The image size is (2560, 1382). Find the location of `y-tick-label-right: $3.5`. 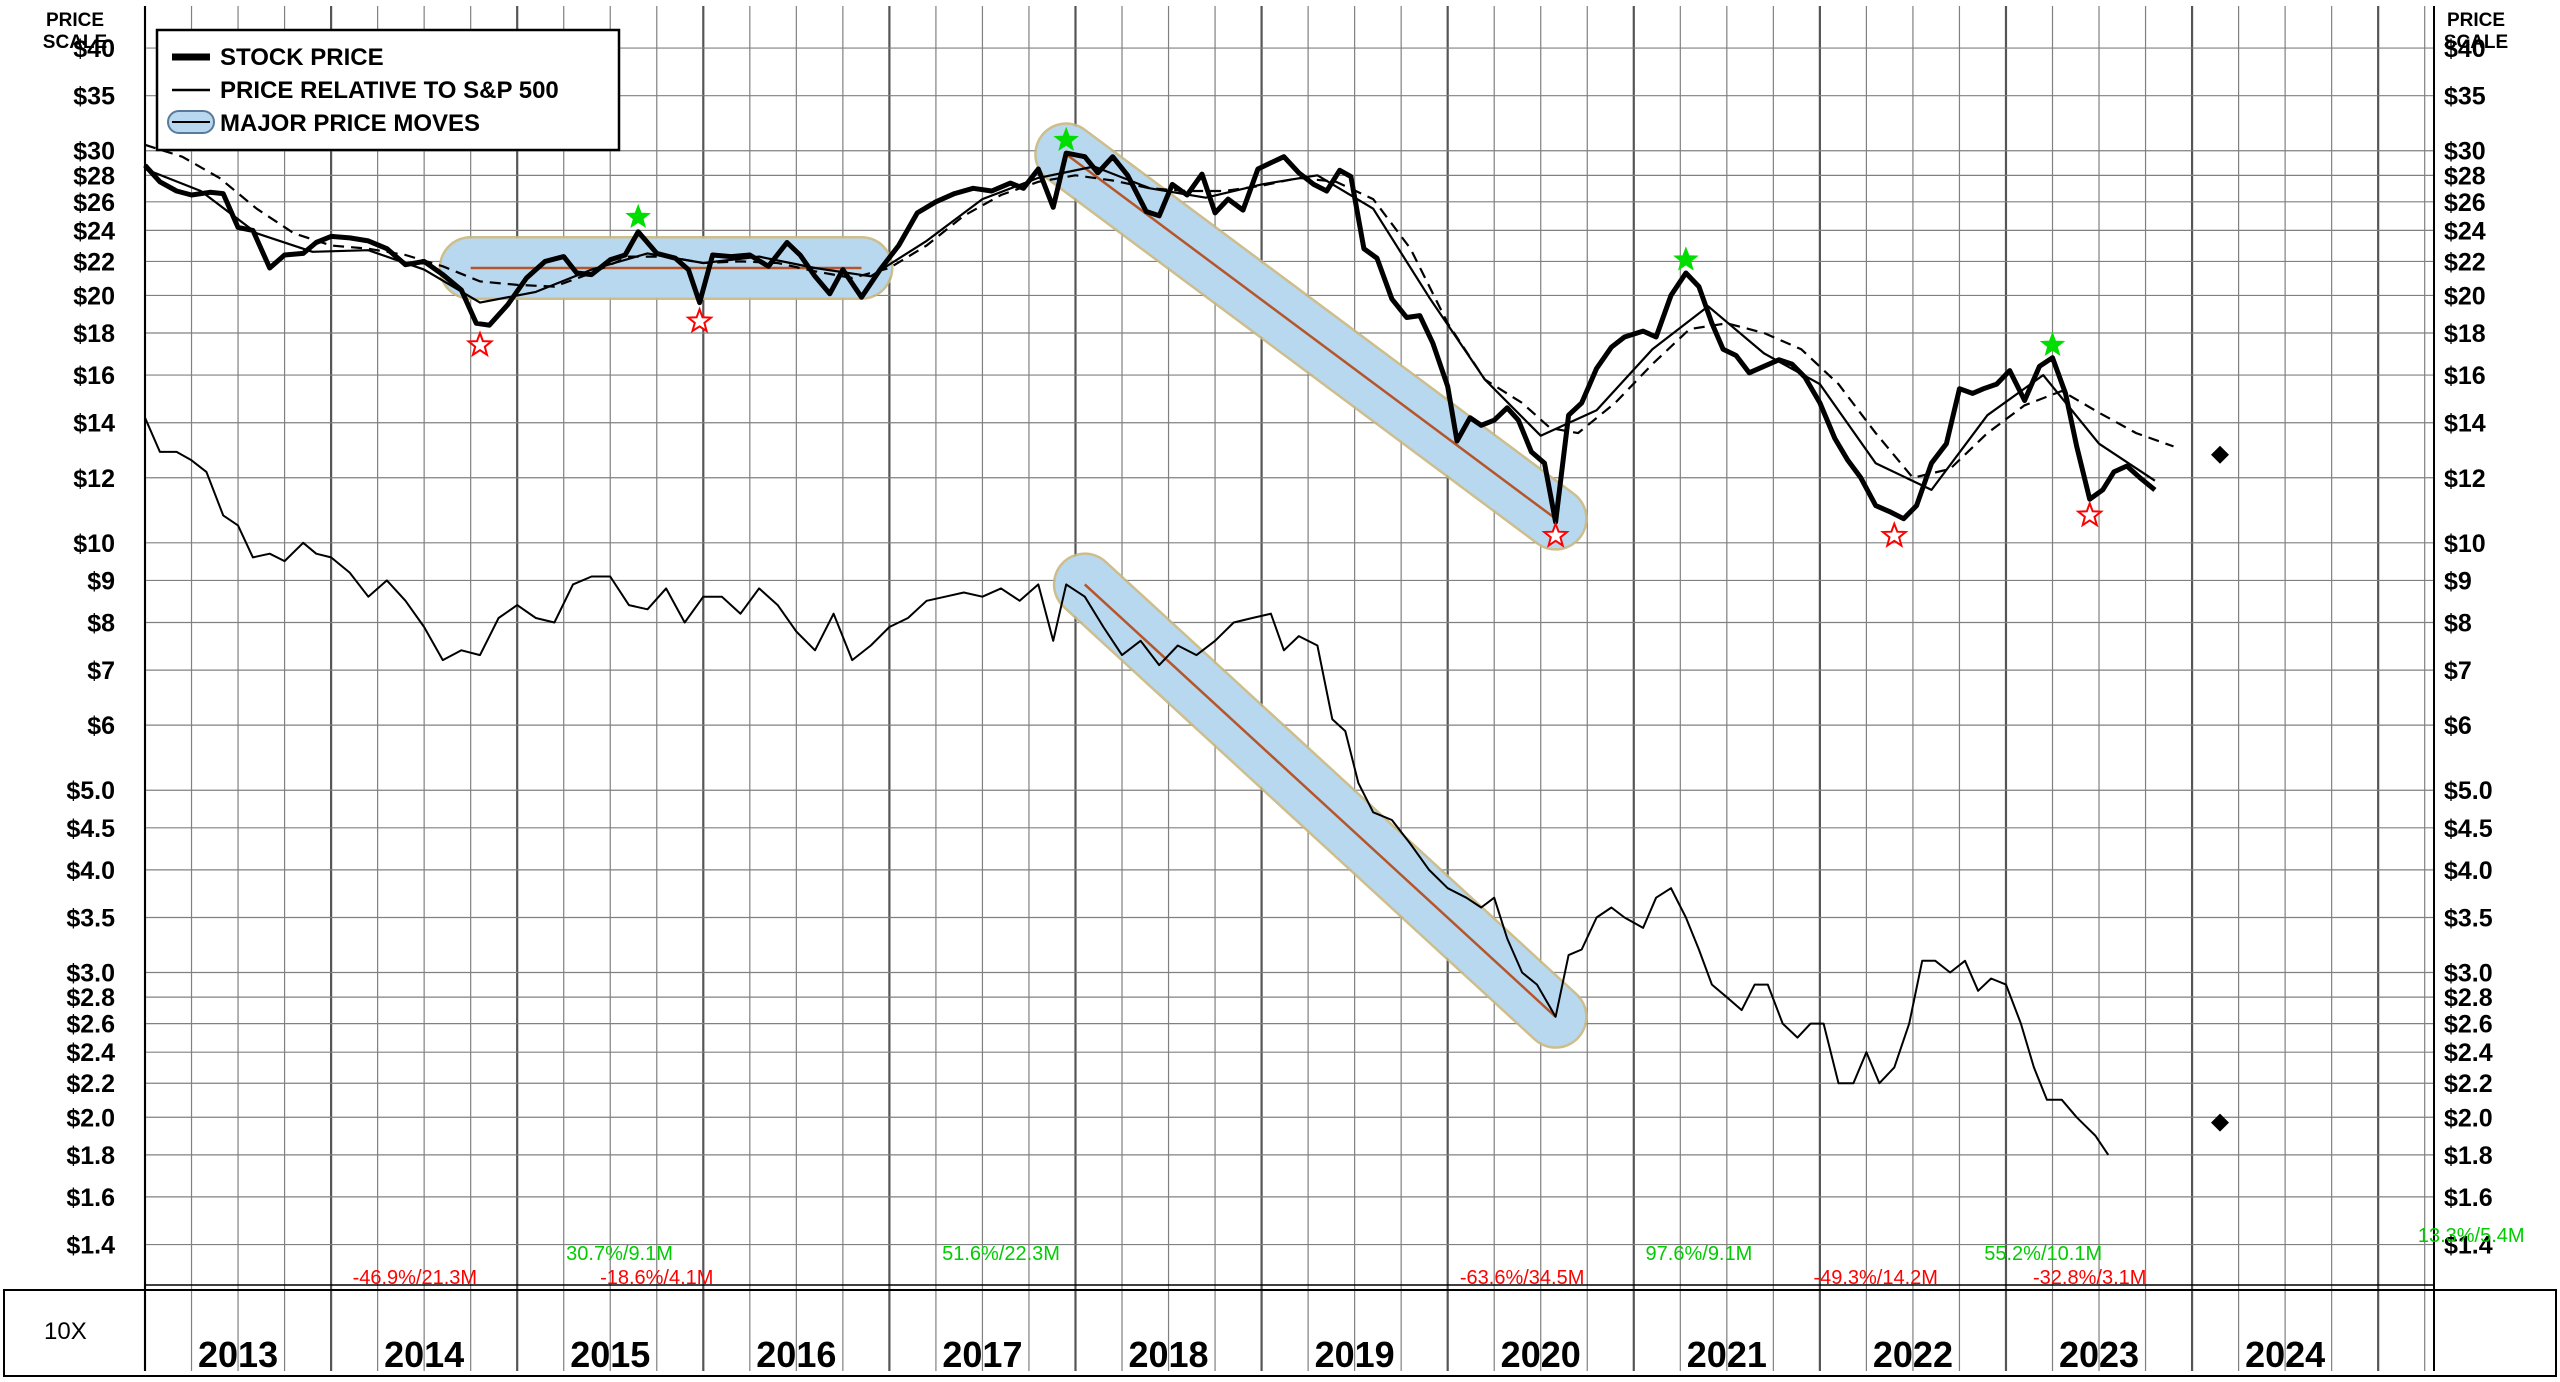

y-tick-label-right: $3.5 is located at coordinates (2468, 919).